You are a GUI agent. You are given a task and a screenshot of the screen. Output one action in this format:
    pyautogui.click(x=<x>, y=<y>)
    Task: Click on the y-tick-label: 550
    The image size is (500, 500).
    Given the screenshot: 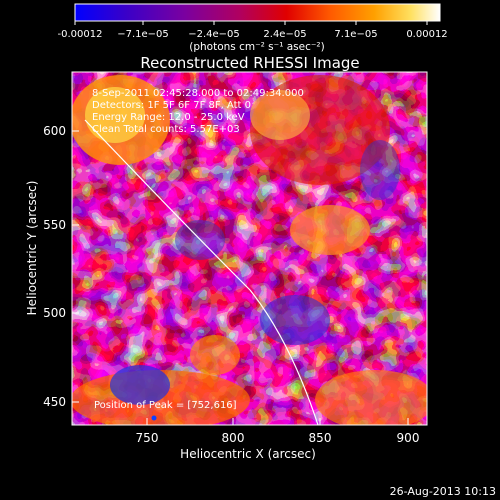 What is the action you would take?
    pyautogui.click(x=54, y=225)
    